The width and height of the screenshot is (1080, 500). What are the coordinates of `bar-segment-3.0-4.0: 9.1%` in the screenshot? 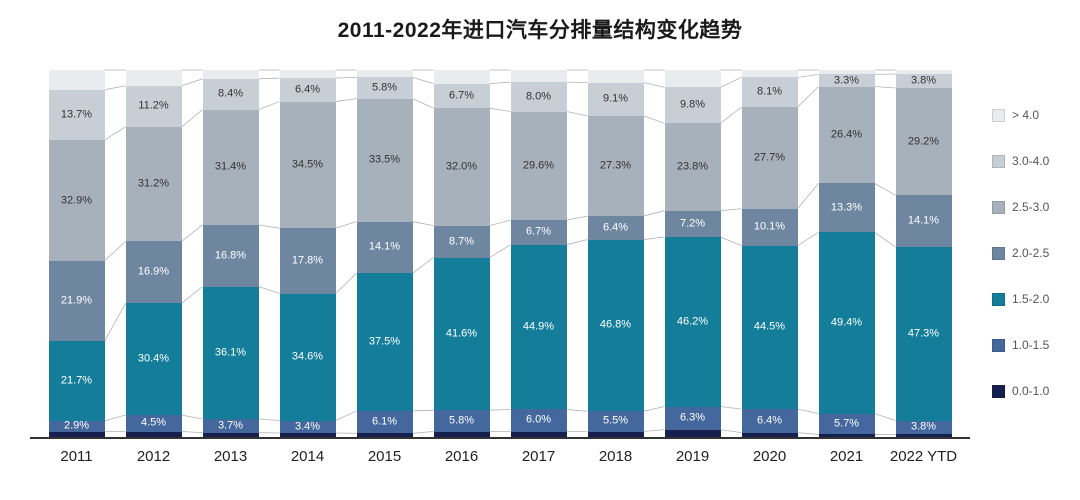 It's located at (615, 99).